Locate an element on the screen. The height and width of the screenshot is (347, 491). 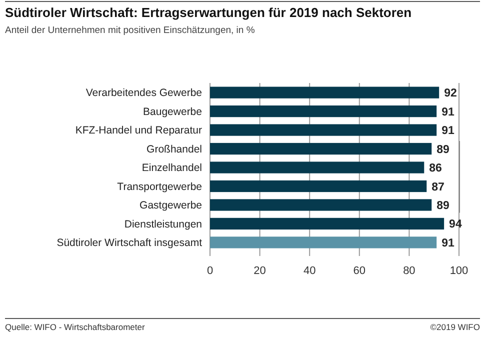
x-tick-label: 40 is located at coordinates (309, 271).